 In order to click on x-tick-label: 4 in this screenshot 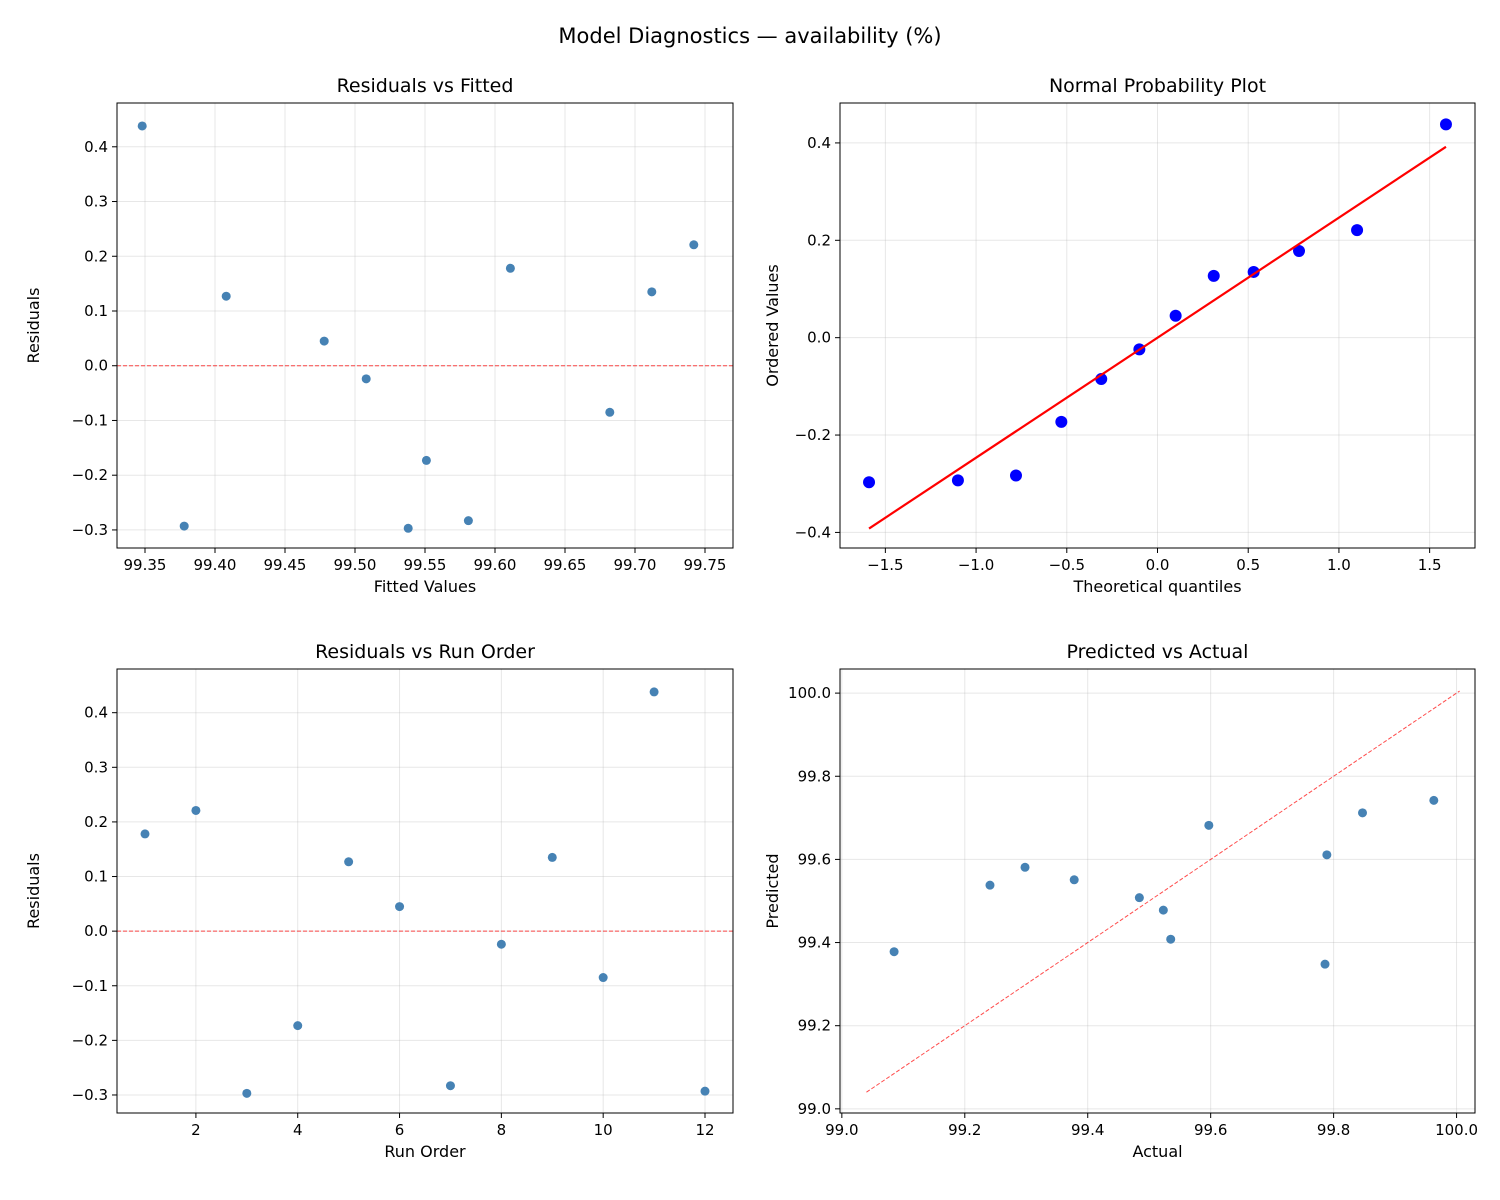, I will do `click(298, 1130)`.